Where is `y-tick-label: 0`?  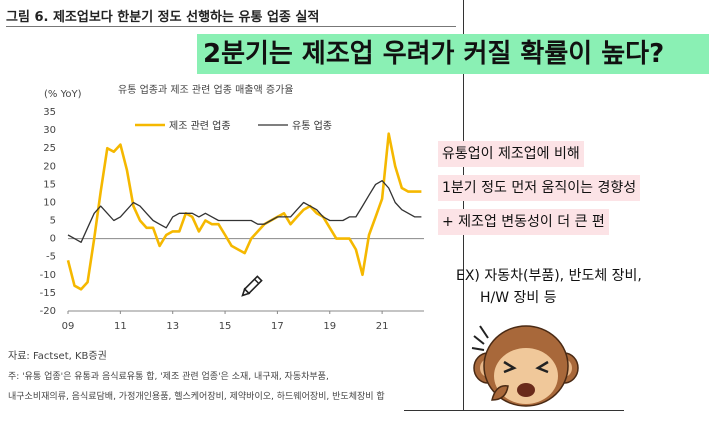 y-tick-label: 0 is located at coordinates (53, 239).